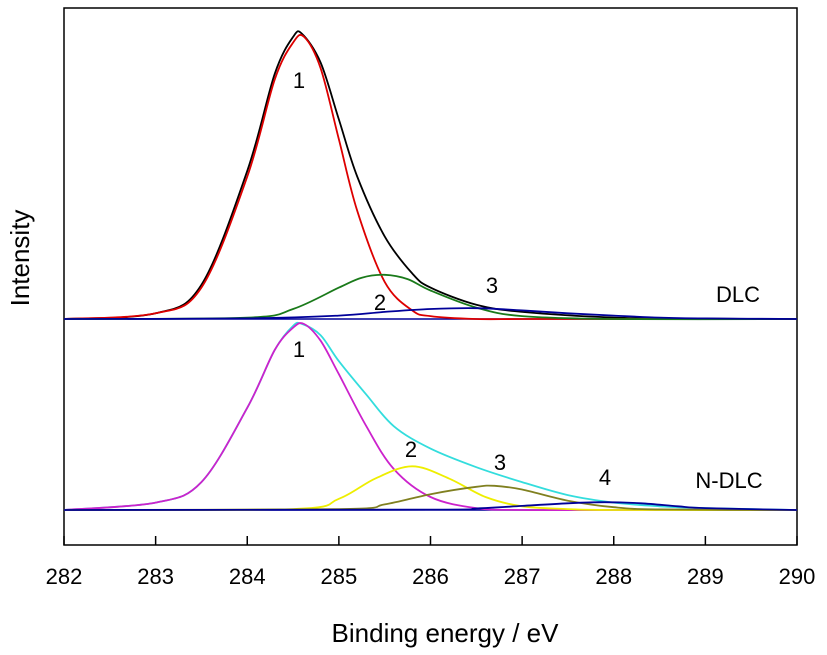  I want to click on x-axis-title: Binding energy / eV, so click(446, 633).